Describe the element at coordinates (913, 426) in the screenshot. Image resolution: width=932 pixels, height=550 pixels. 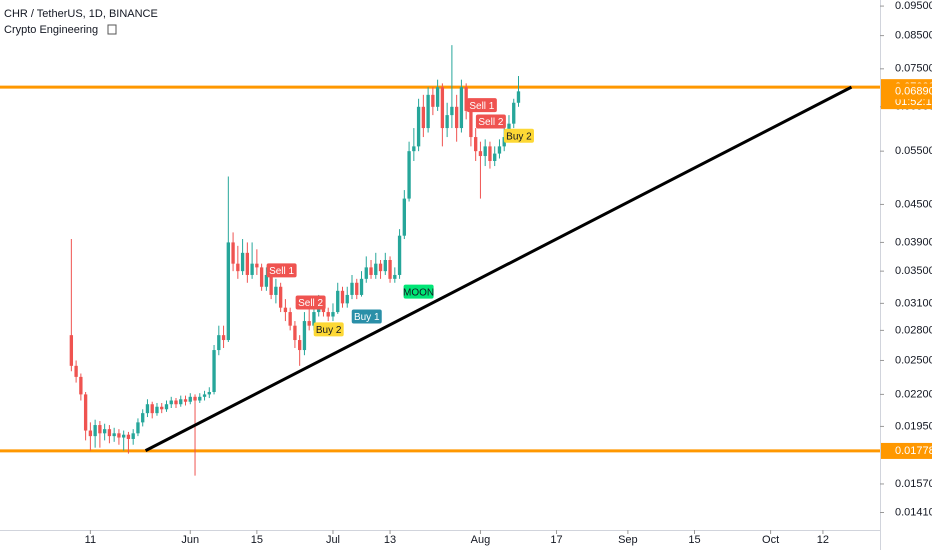
I see `y-tick-label: 0.01950` at that location.